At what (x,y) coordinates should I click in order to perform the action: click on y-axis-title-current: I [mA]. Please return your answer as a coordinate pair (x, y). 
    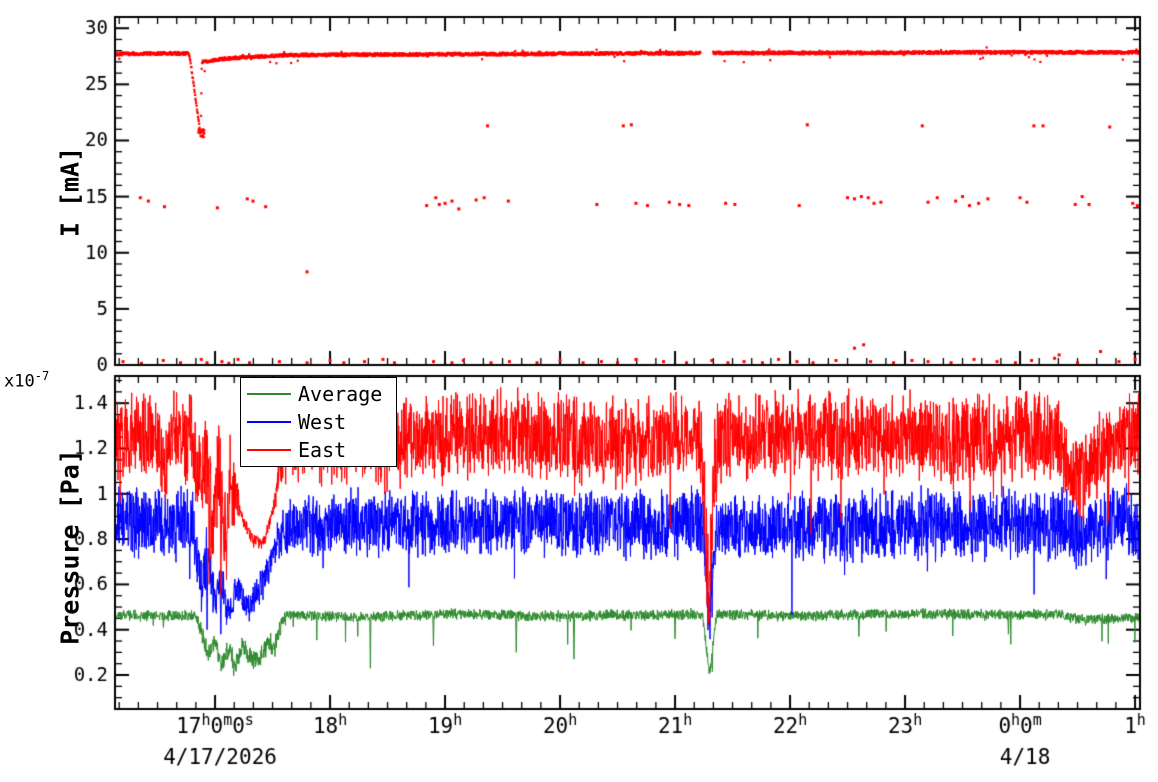
    Looking at the image, I should click on (70, 192).